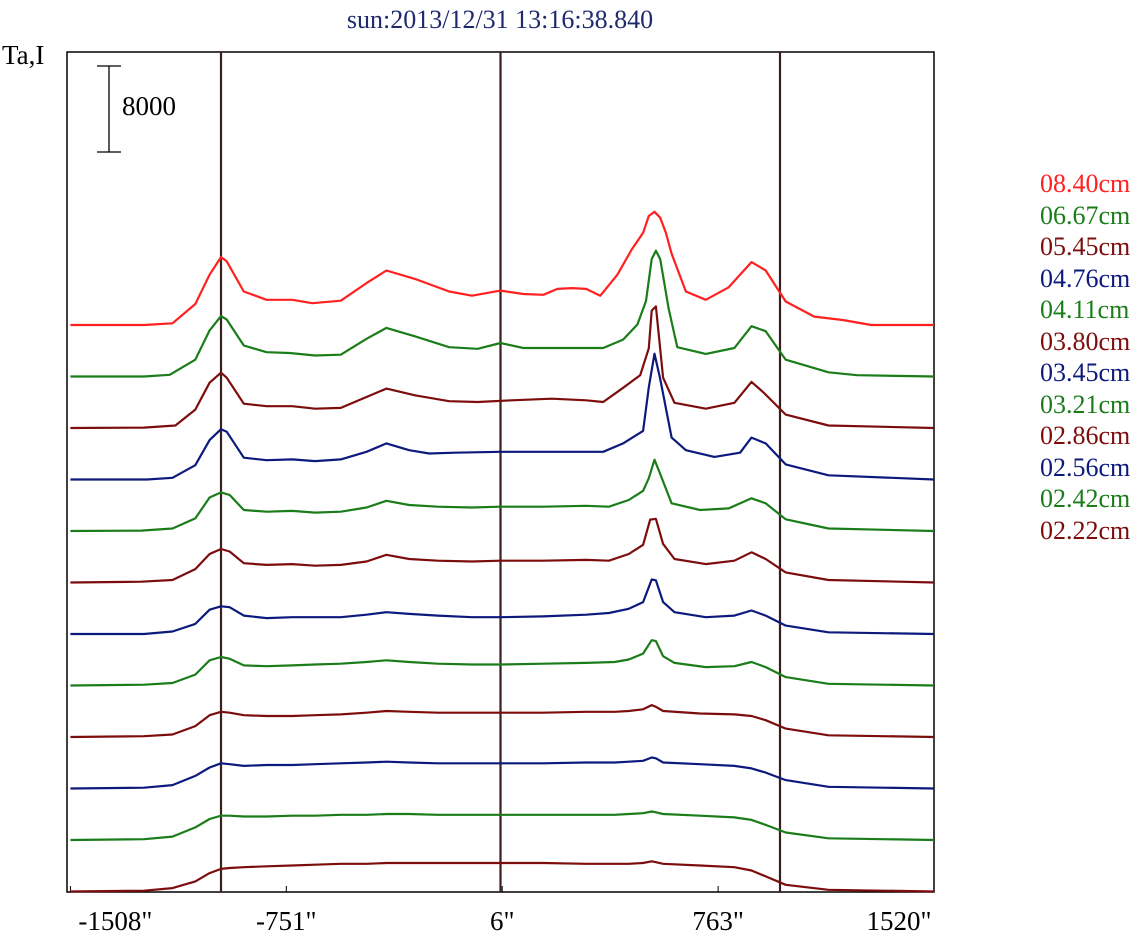 The height and width of the screenshot is (941, 1147). What do you see at coordinates (1085, 215) in the screenshot?
I see `legend-item: 06.67cm` at bounding box center [1085, 215].